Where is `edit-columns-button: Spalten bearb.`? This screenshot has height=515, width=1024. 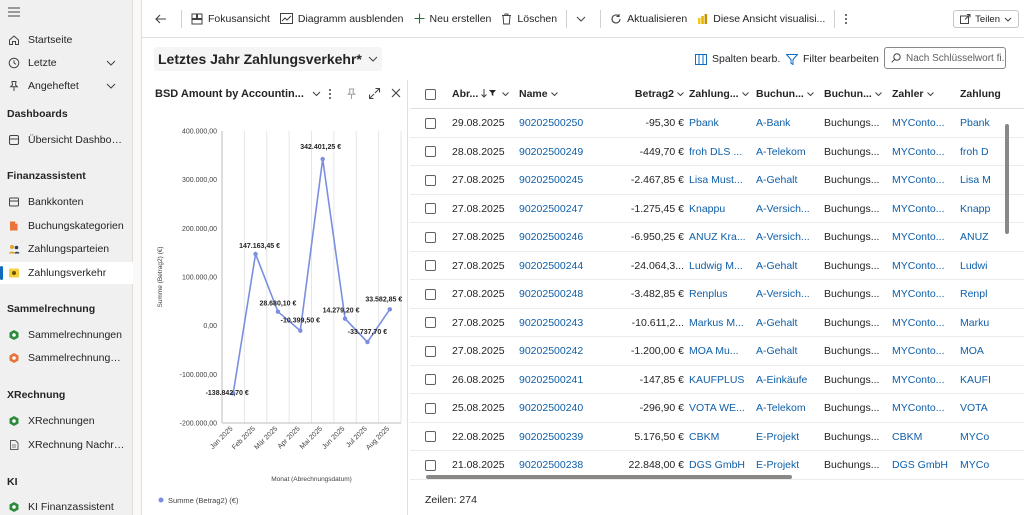
edit-columns-button: Spalten bearb. is located at coordinates (737, 59).